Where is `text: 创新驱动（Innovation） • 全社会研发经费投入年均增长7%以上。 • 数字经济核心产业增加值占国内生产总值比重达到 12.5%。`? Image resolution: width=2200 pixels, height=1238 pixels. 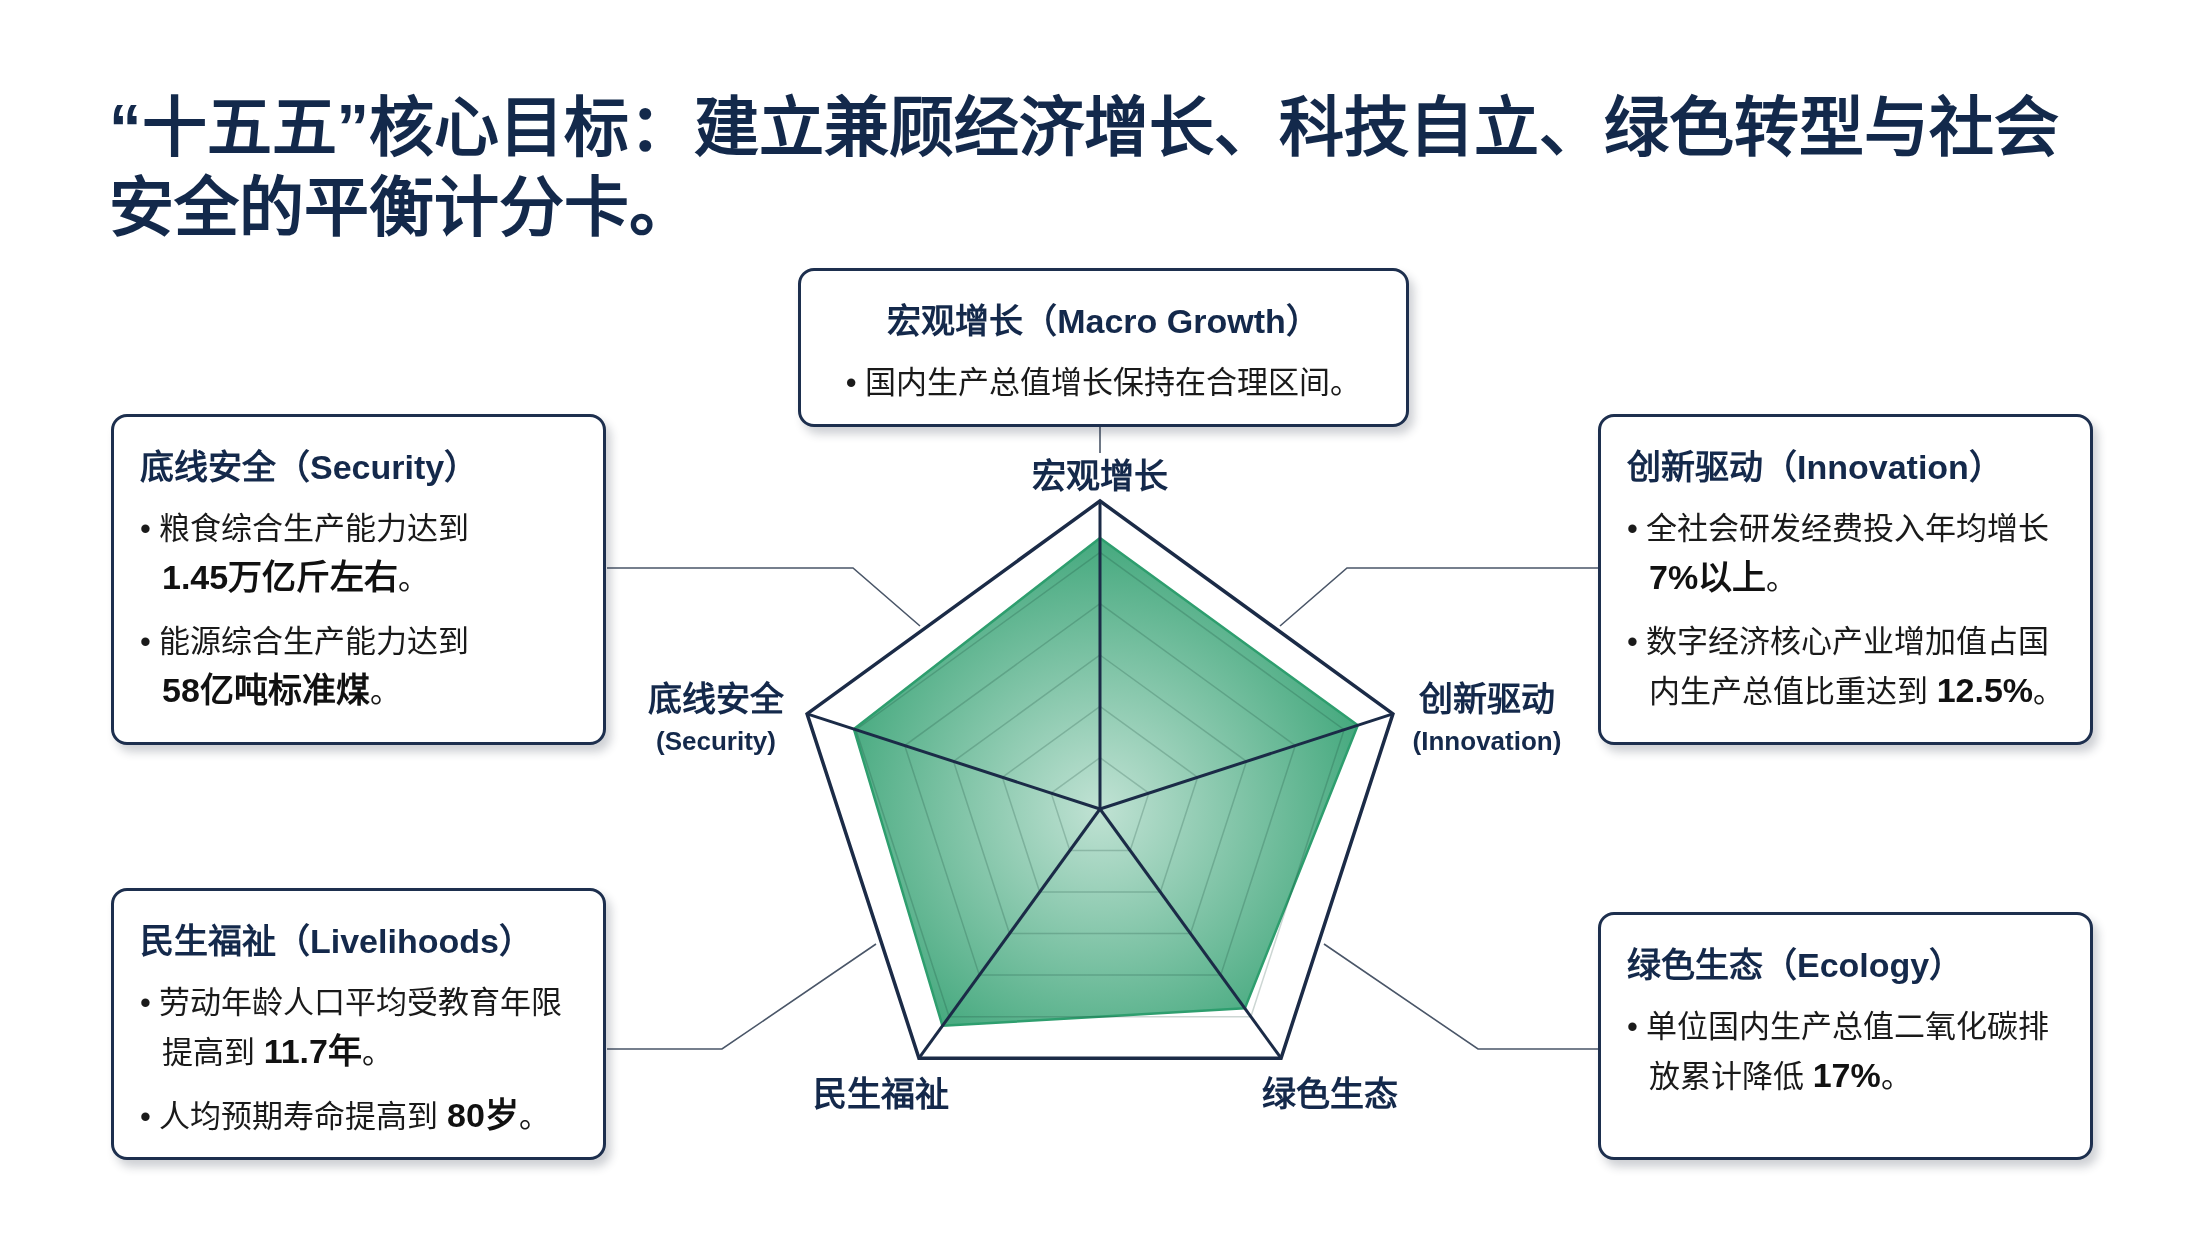 text: 创新驱动（Innovation） • 全社会研发经费投入年均增长7%以上。 • 数字经济核心产业增加值占国内生产总值比重达到 12.5%。 is located at coordinates (1846, 579).